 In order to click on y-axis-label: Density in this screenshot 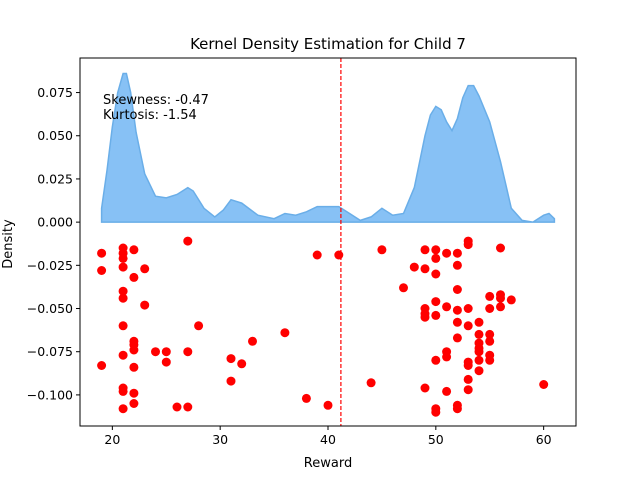, I will do `click(8, 244)`.